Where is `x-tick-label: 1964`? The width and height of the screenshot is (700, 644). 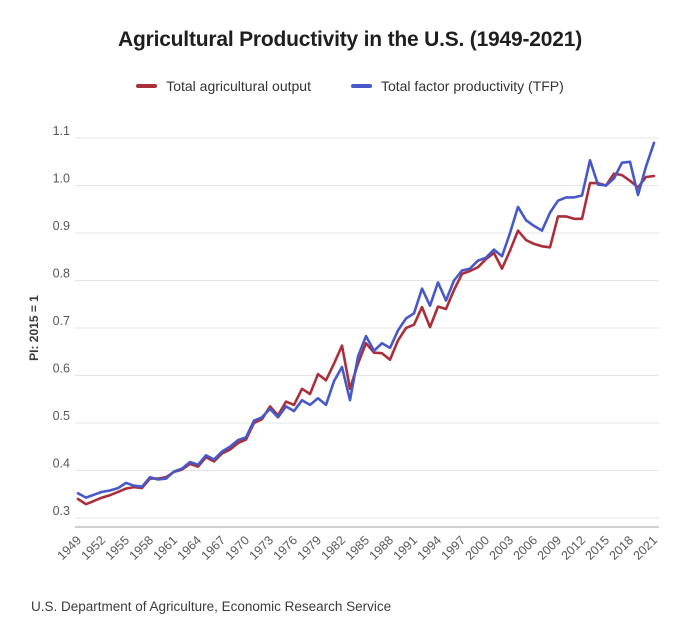 x-tick-label: 1964 is located at coordinates (190, 548).